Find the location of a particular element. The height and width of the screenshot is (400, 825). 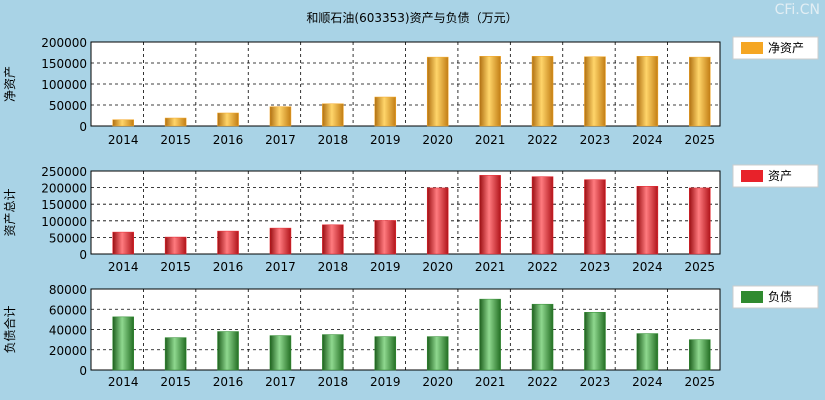

legend: 负债 is located at coordinates (775, 297).